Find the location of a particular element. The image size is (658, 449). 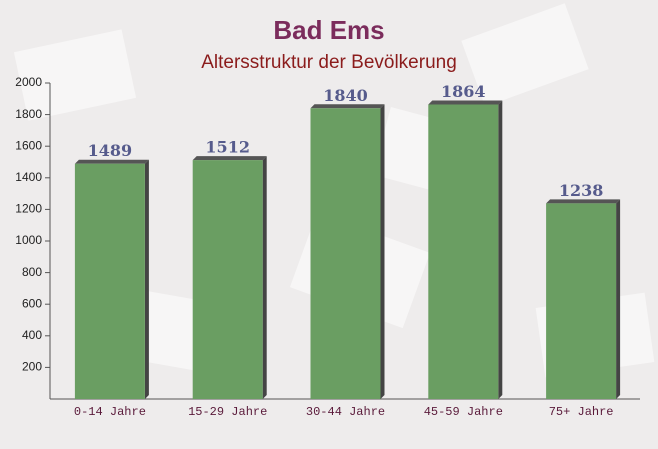

value-label: 1238 is located at coordinates (581, 190).